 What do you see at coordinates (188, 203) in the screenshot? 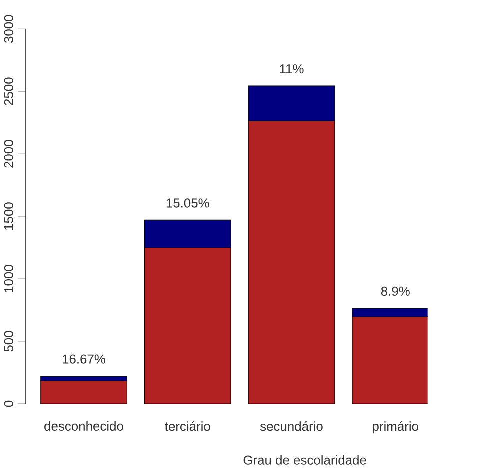
I see `annotation: 15.05%` at bounding box center [188, 203].